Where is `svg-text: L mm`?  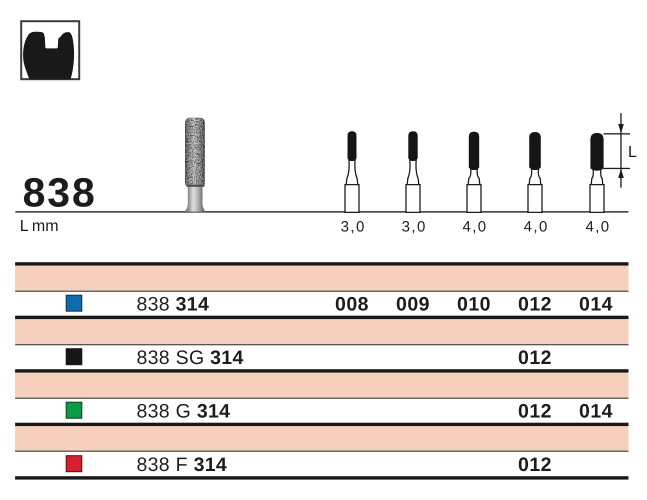
svg-text: L mm is located at coordinates (39, 226).